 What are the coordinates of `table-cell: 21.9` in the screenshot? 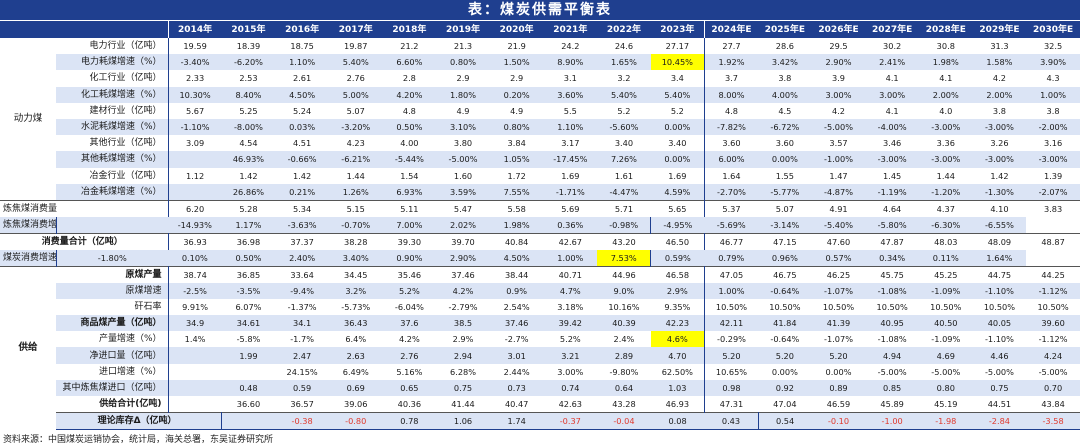 It's located at (516, 46).